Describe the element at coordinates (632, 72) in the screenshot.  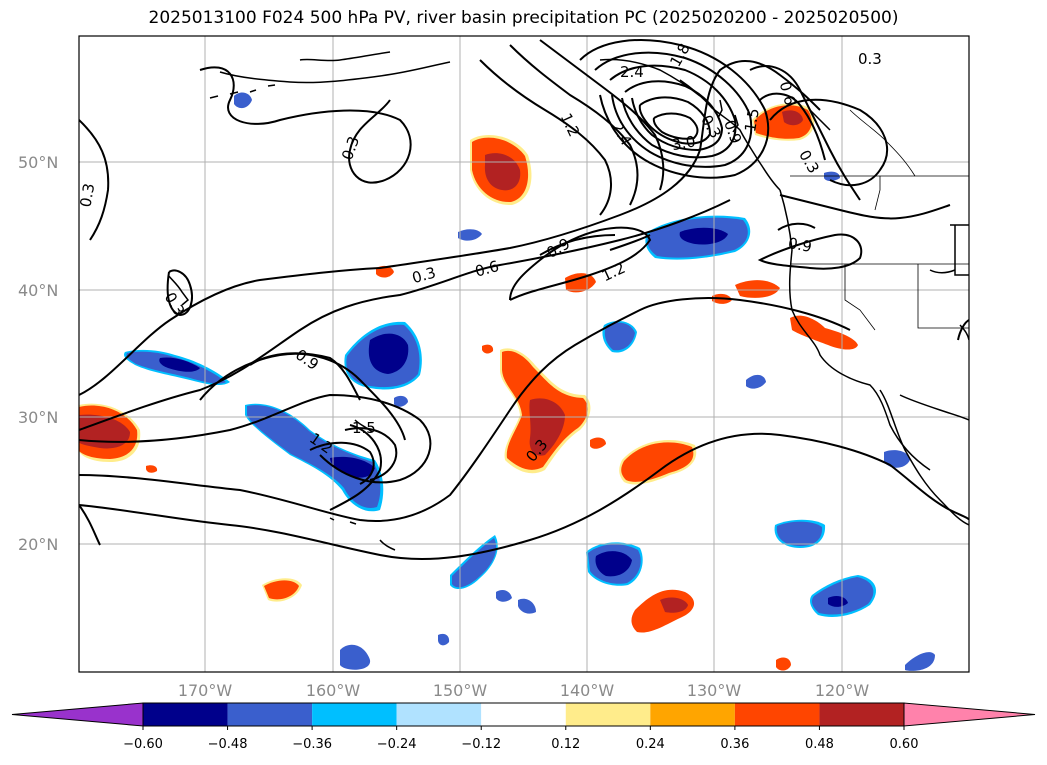
I see `svg-text: 2.4` at that location.